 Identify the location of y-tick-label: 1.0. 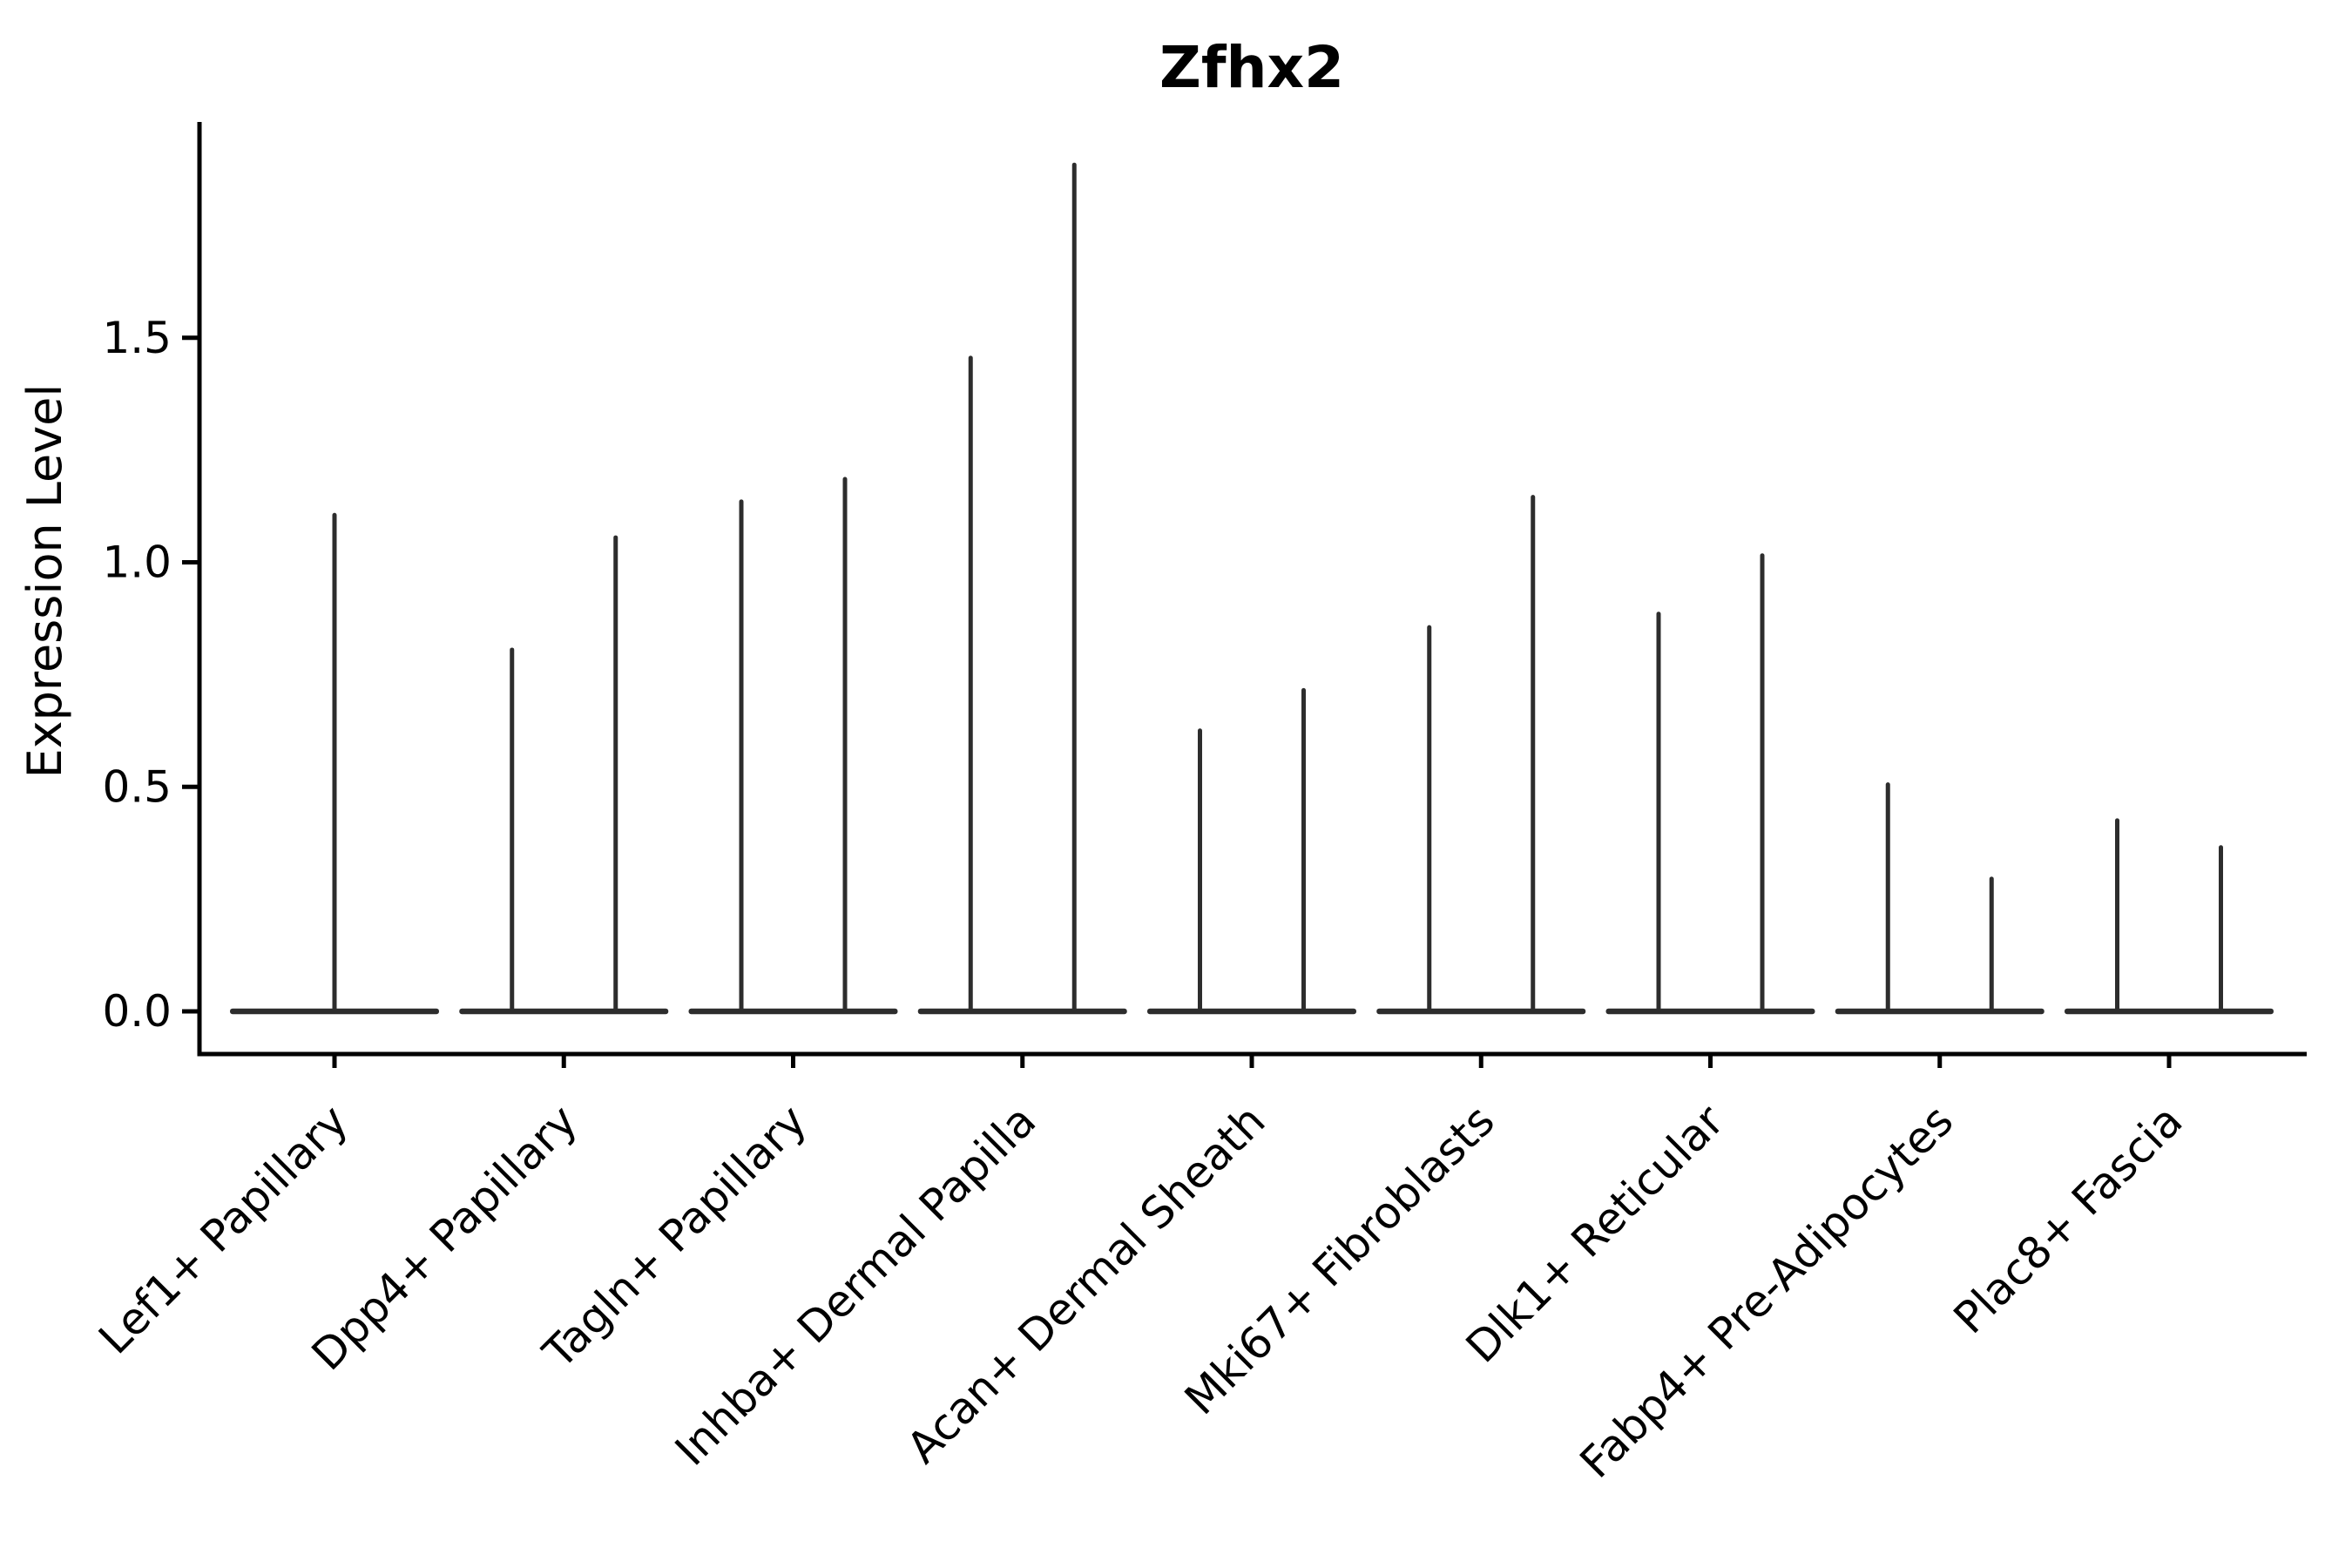
(137, 562).